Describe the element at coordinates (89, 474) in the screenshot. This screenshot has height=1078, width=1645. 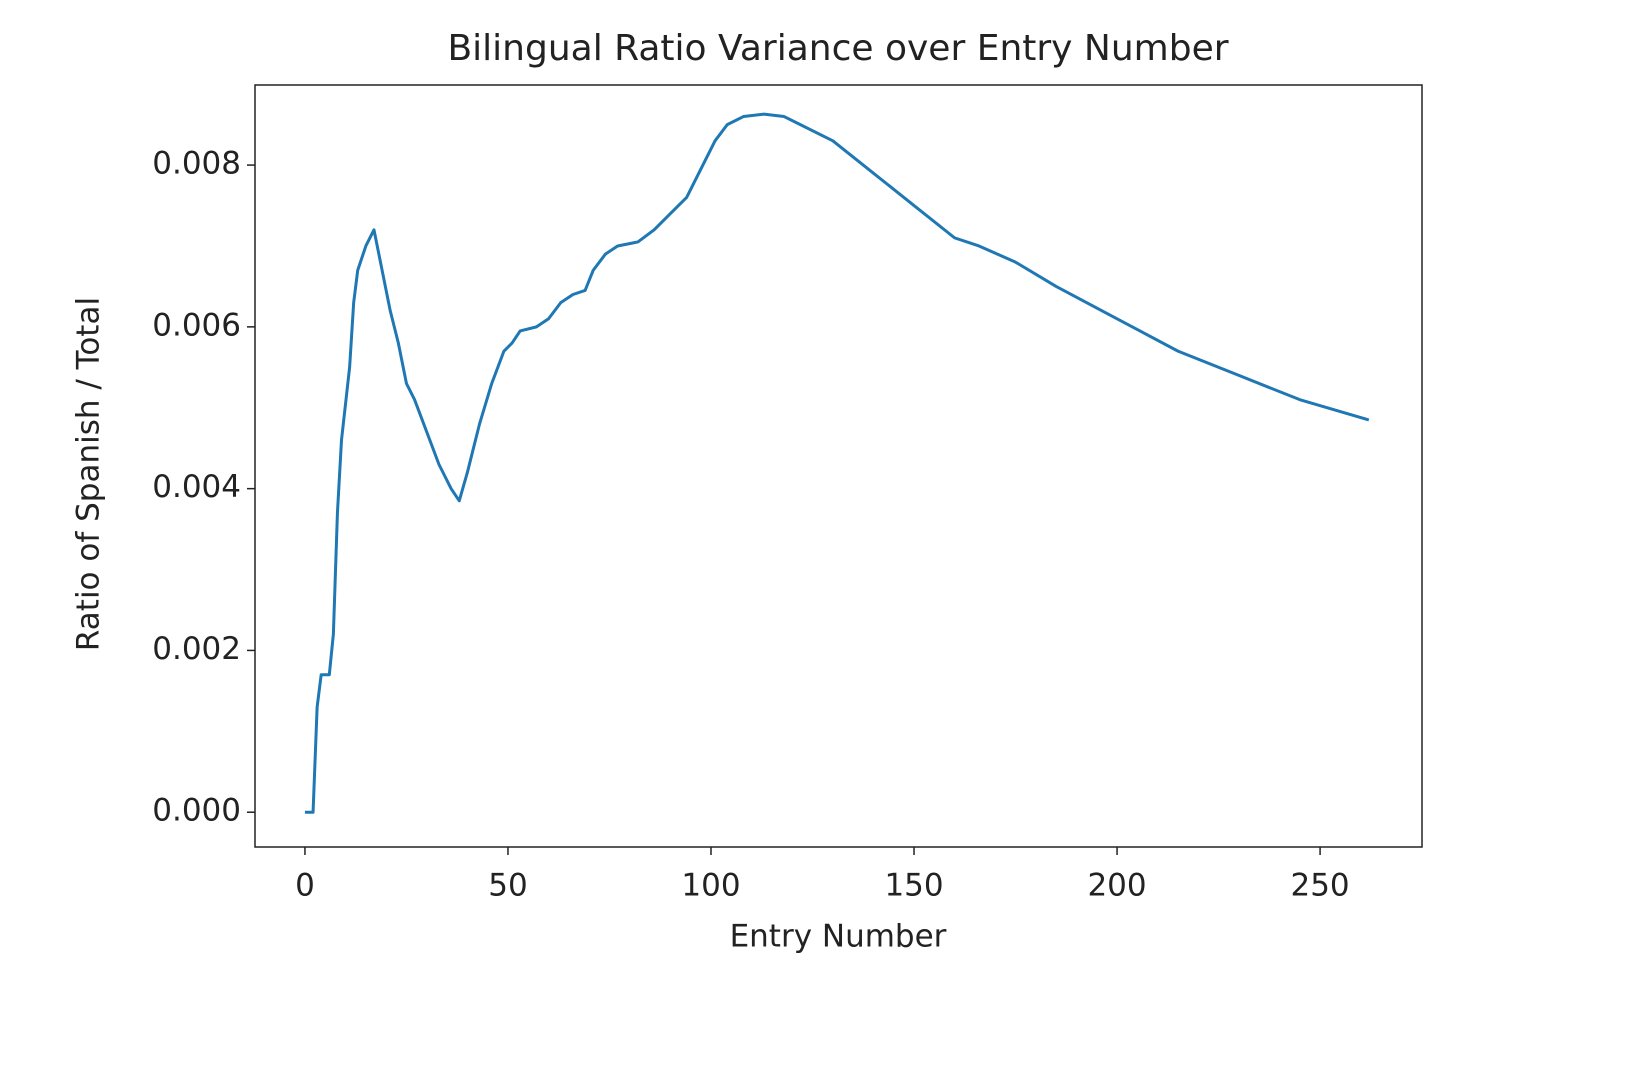
I see `y-axis-label: Ratio of Spanish / Total` at that location.